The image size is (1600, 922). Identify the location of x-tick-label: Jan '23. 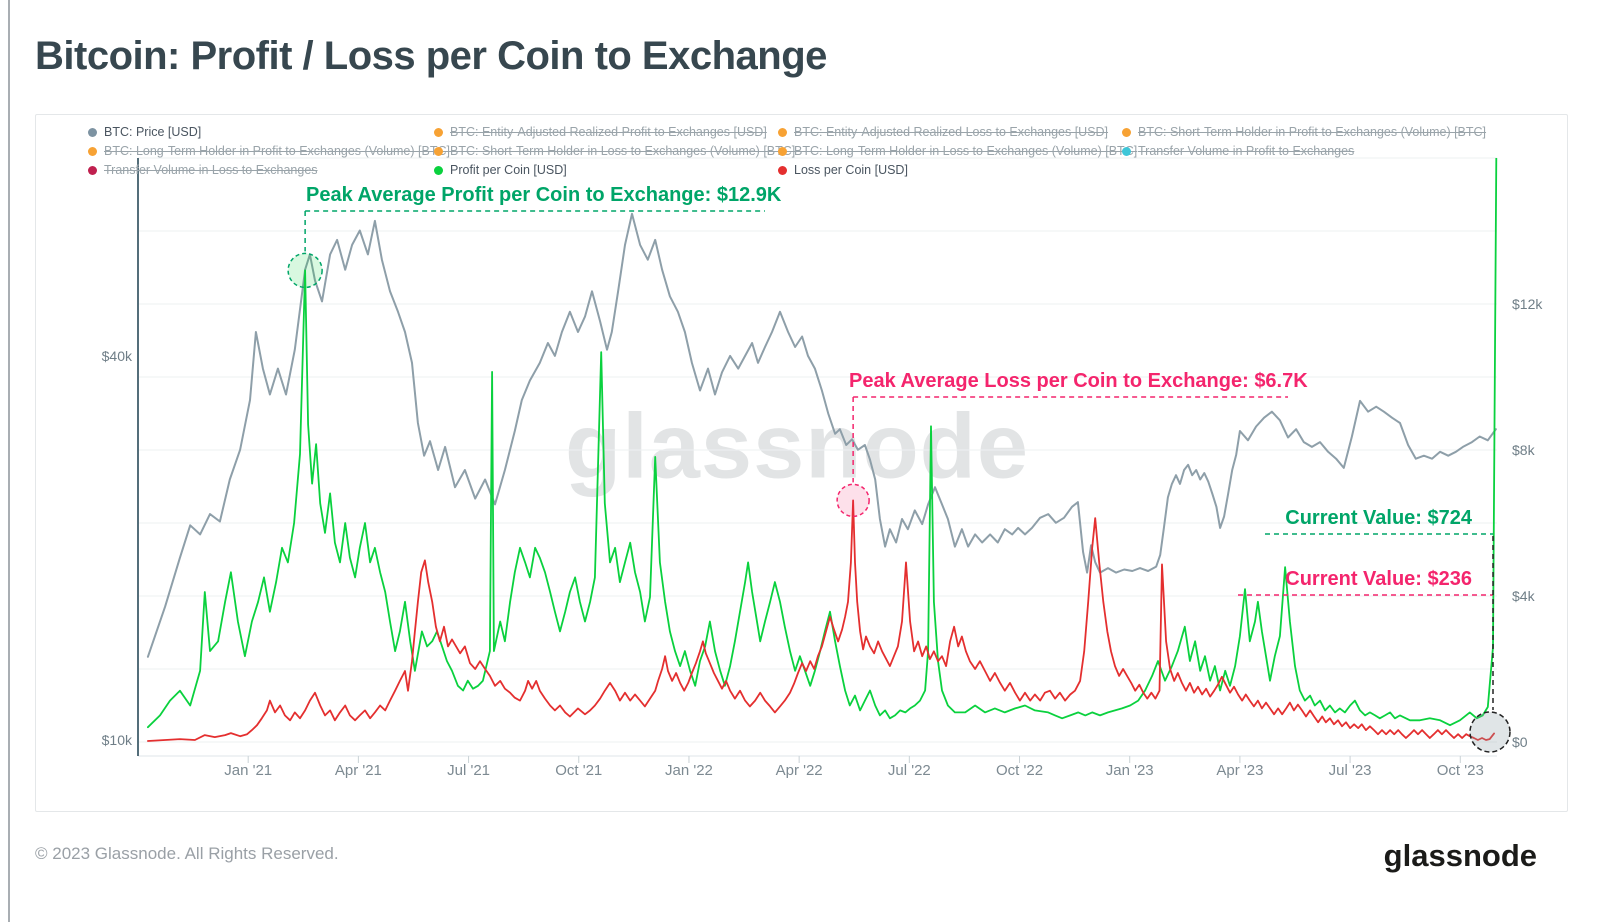
(1129, 770).